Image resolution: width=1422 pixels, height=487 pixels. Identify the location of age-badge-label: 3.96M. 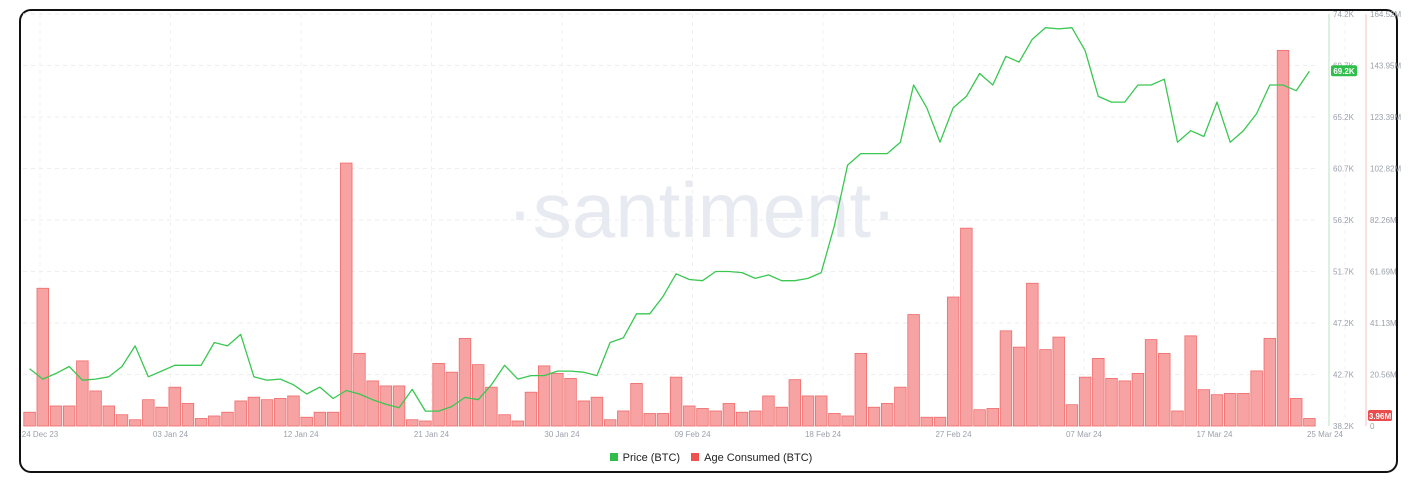
(1380, 416).